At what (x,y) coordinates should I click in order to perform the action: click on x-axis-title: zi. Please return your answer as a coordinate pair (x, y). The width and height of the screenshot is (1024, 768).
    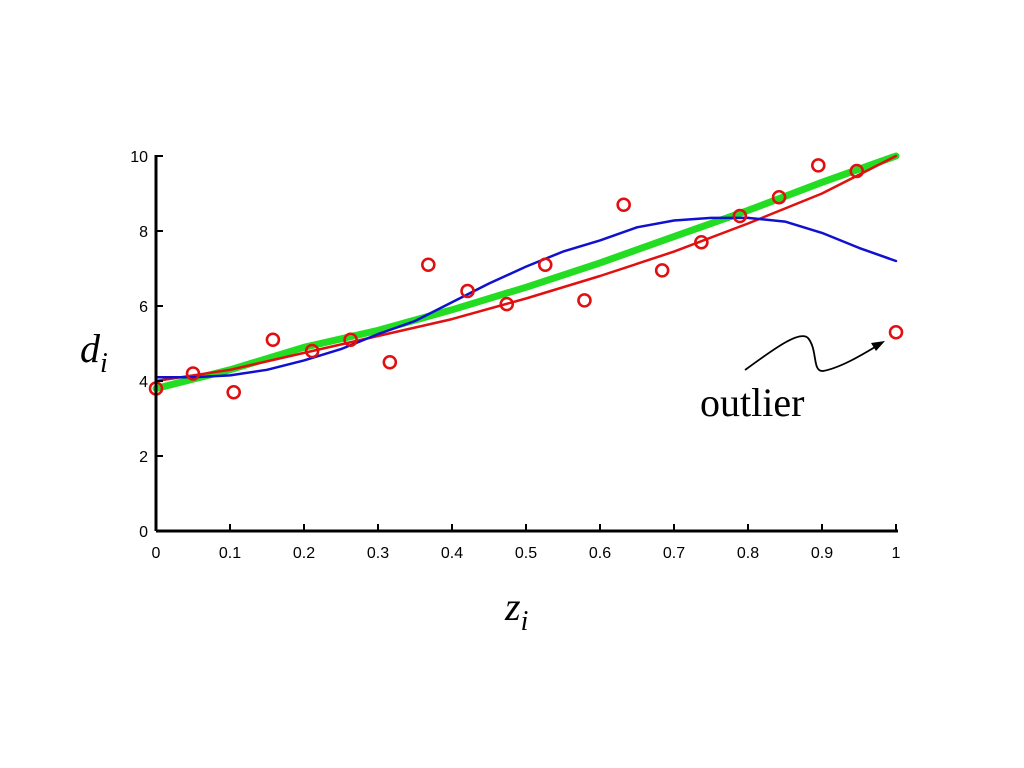
    Looking at the image, I should click on (516, 610).